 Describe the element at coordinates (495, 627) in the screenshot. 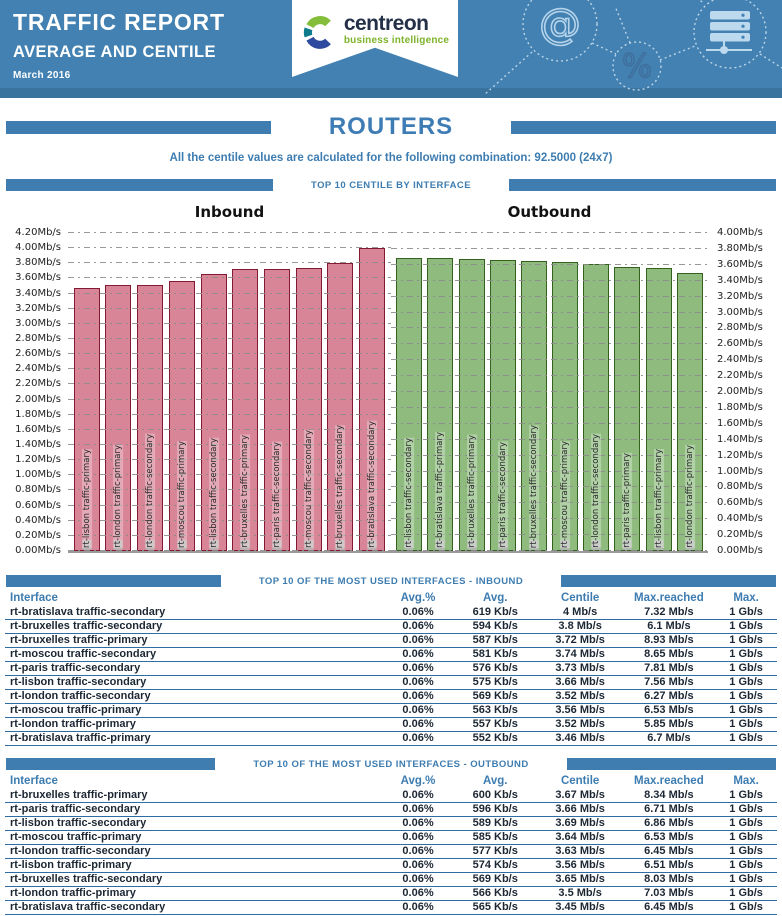

I see `table-cell: 594 Kb/s` at that location.